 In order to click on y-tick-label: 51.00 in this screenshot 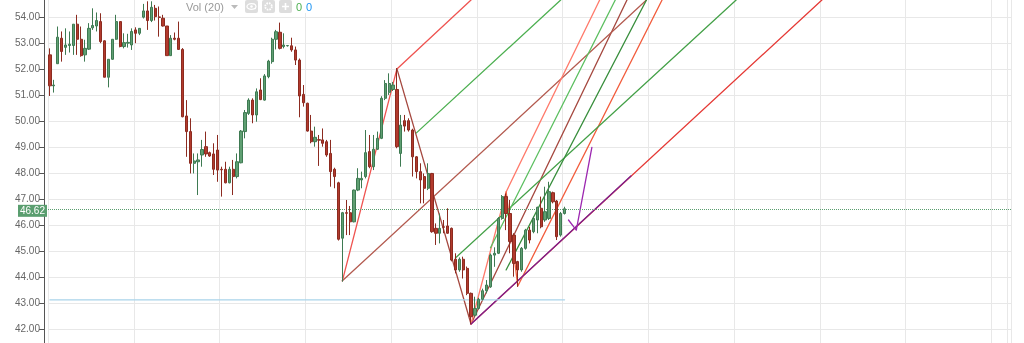, I will do `click(27, 95)`.